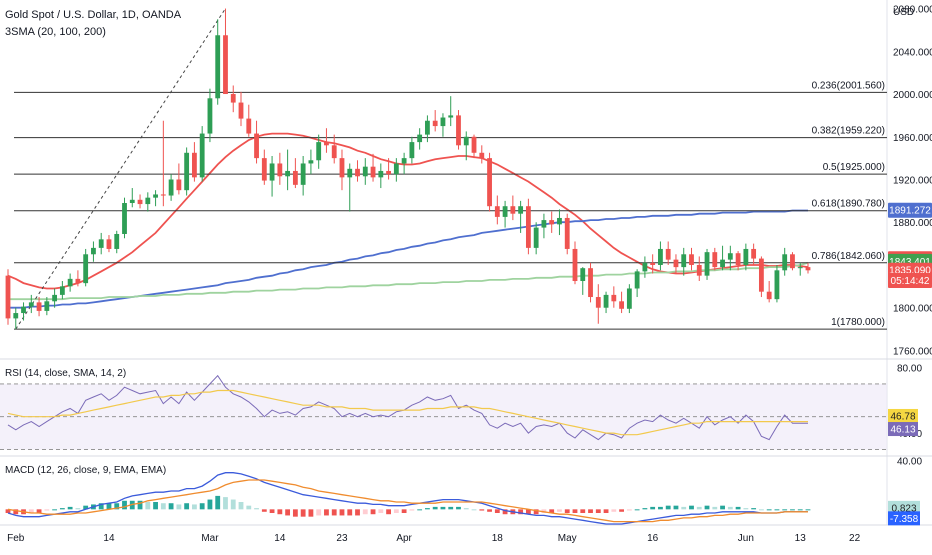 Image resolution: width=932 pixels, height=555 pixels. Describe the element at coordinates (854, 167) in the screenshot. I see `fib-level-label: 0.5(1925.000)` at that location.